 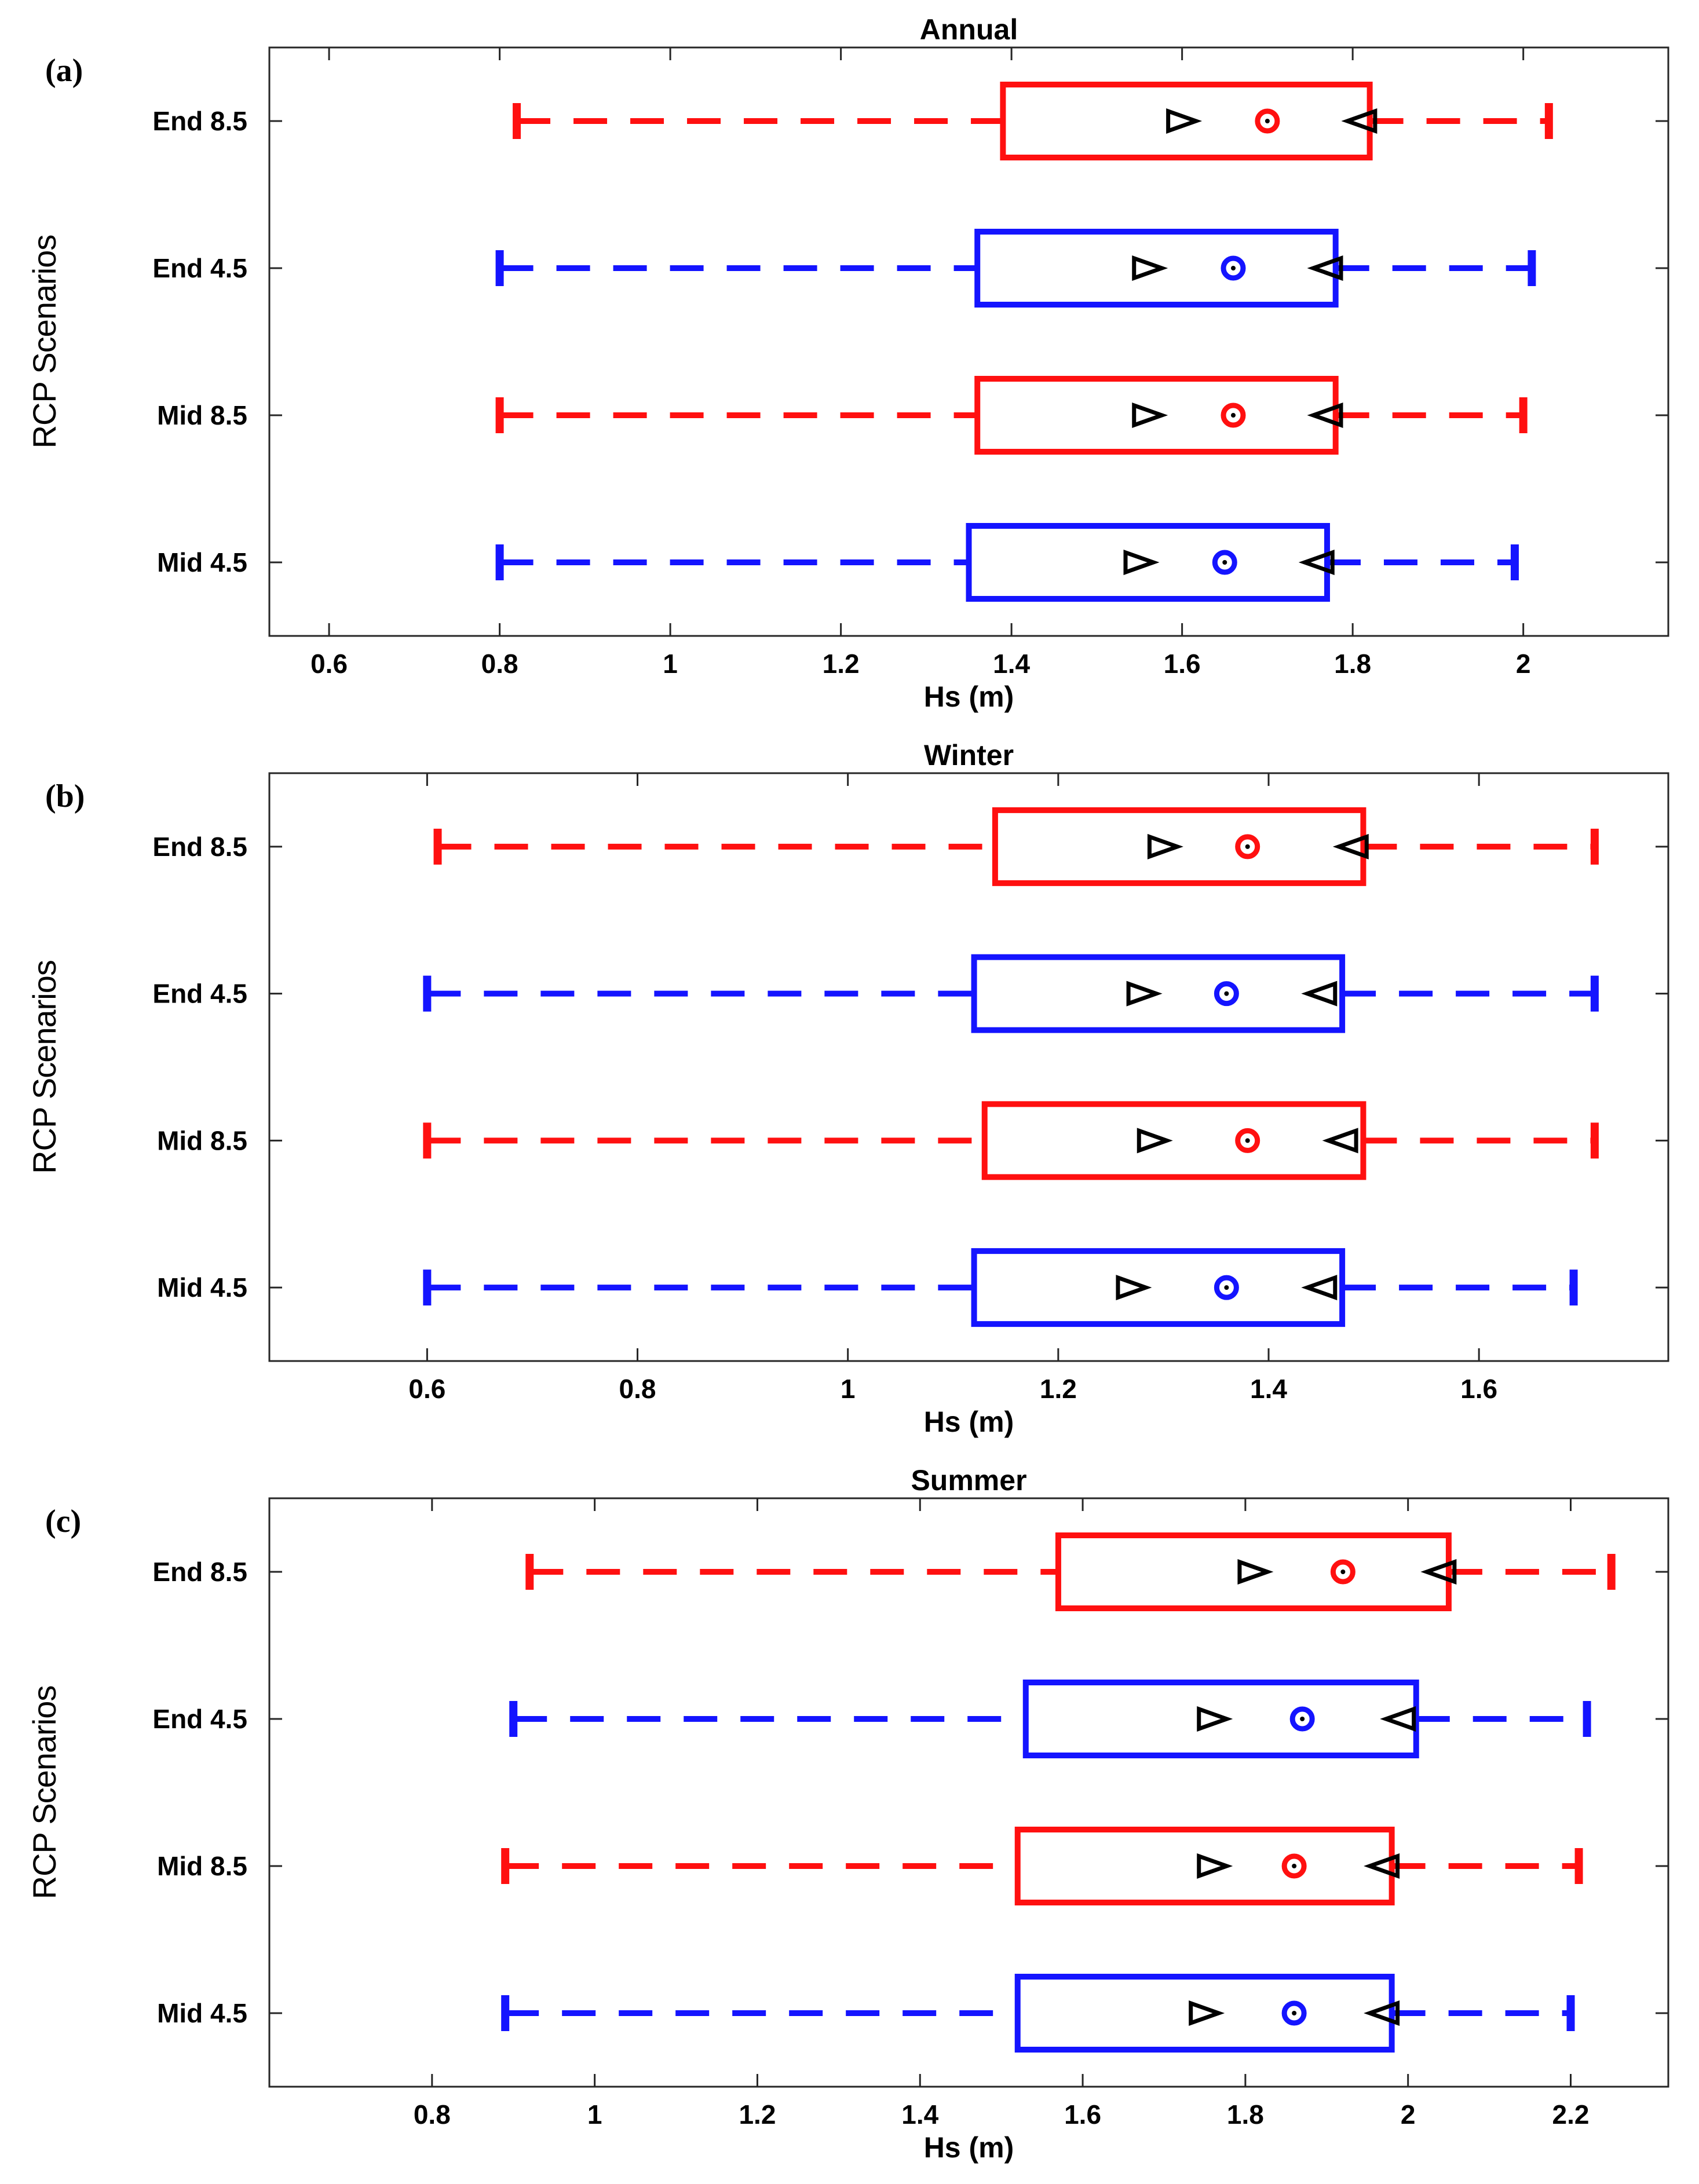 What do you see at coordinates (969, 755) in the screenshot?
I see `chart-title: Winter` at bounding box center [969, 755].